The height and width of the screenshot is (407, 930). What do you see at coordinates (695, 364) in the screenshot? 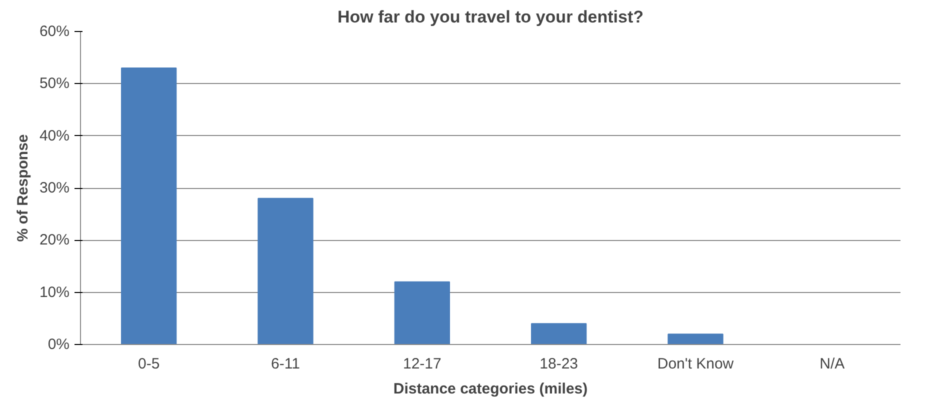
I see `x-tick-label: Don't Know` at bounding box center [695, 364].